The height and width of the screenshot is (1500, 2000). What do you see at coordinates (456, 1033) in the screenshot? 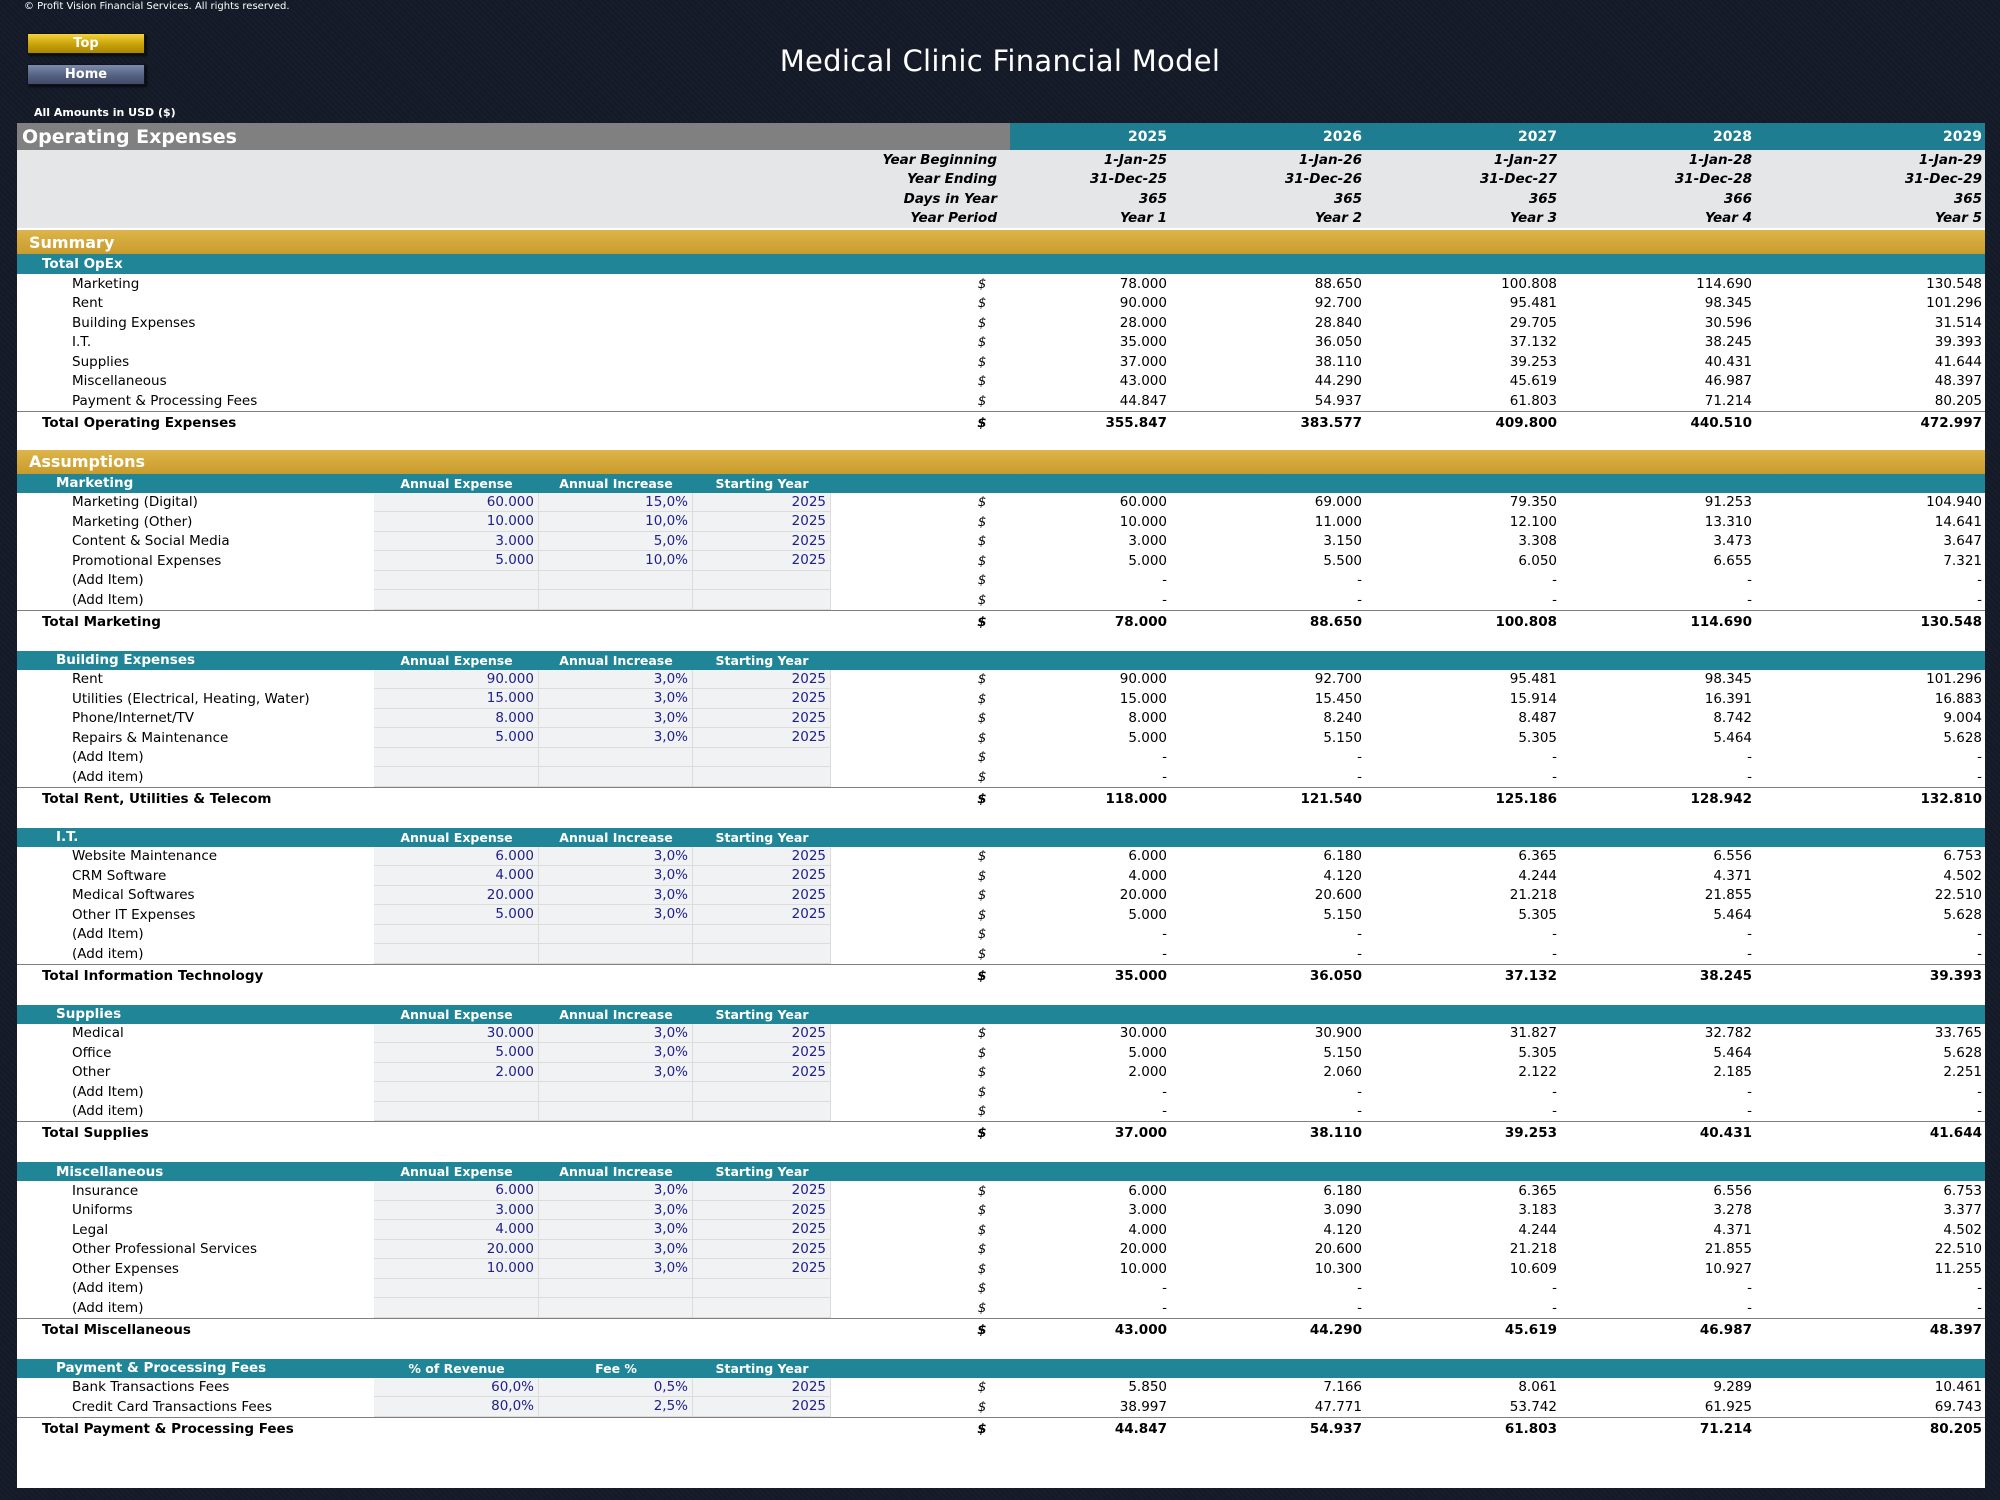
I see `assumption-input: 30.000` at bounding box center [456, 1033].